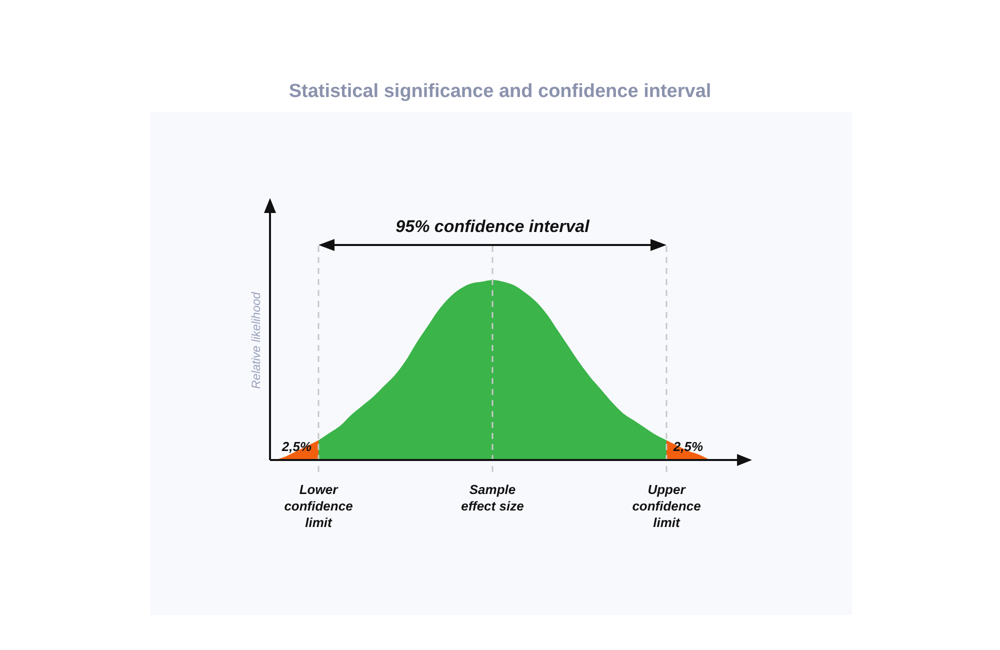 This screenshot has height=650, width=1000. Describe the element at coordinates (500, 91) in the screenshot. I see `chart-title: Statistical significance and confidence interval` at that location.